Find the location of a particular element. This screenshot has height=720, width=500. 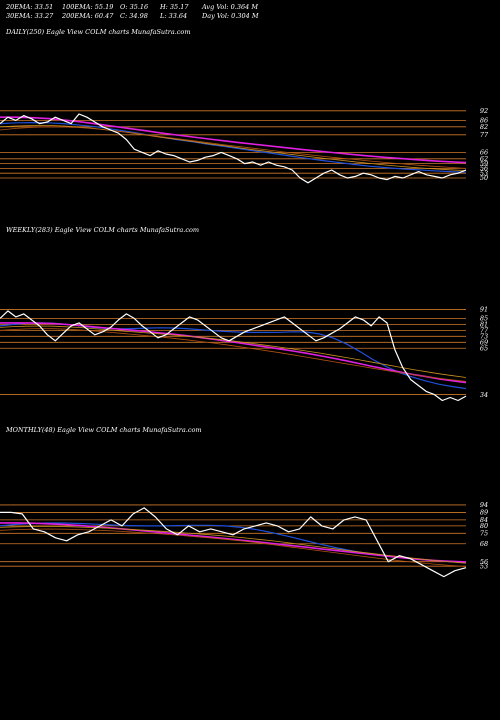

y-tick-label: 66 is located at coordinates (484, 153).